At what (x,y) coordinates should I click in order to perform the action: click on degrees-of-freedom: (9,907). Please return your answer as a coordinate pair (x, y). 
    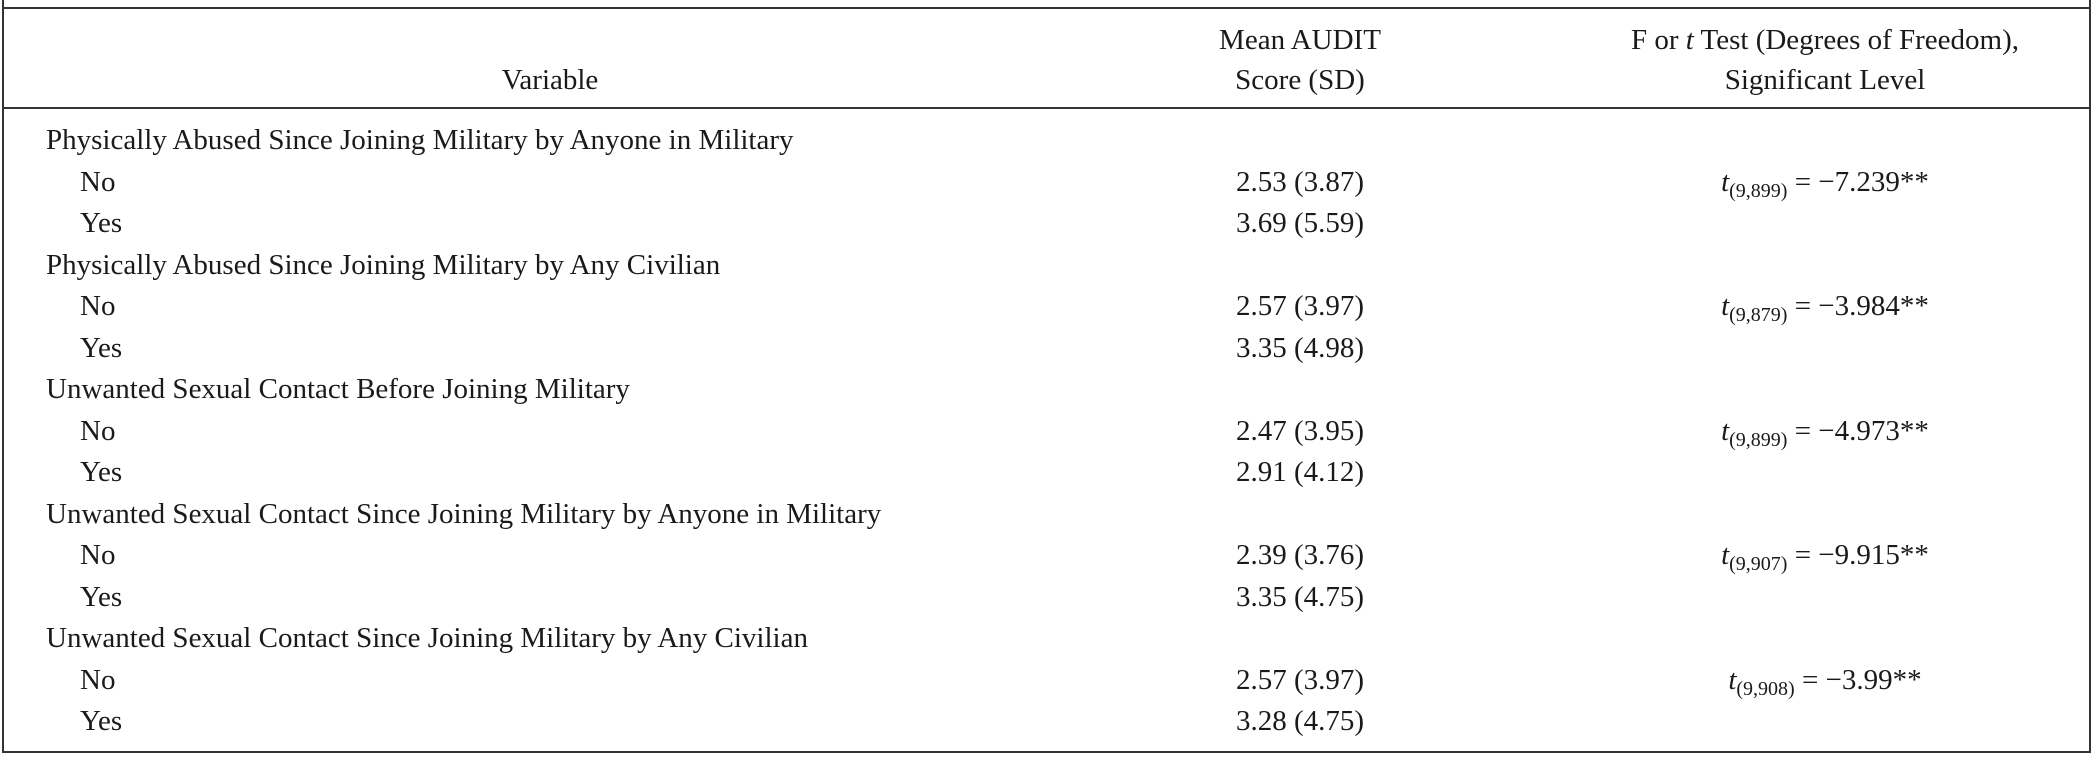
    Looking at the image, I should click on (1758, 564).